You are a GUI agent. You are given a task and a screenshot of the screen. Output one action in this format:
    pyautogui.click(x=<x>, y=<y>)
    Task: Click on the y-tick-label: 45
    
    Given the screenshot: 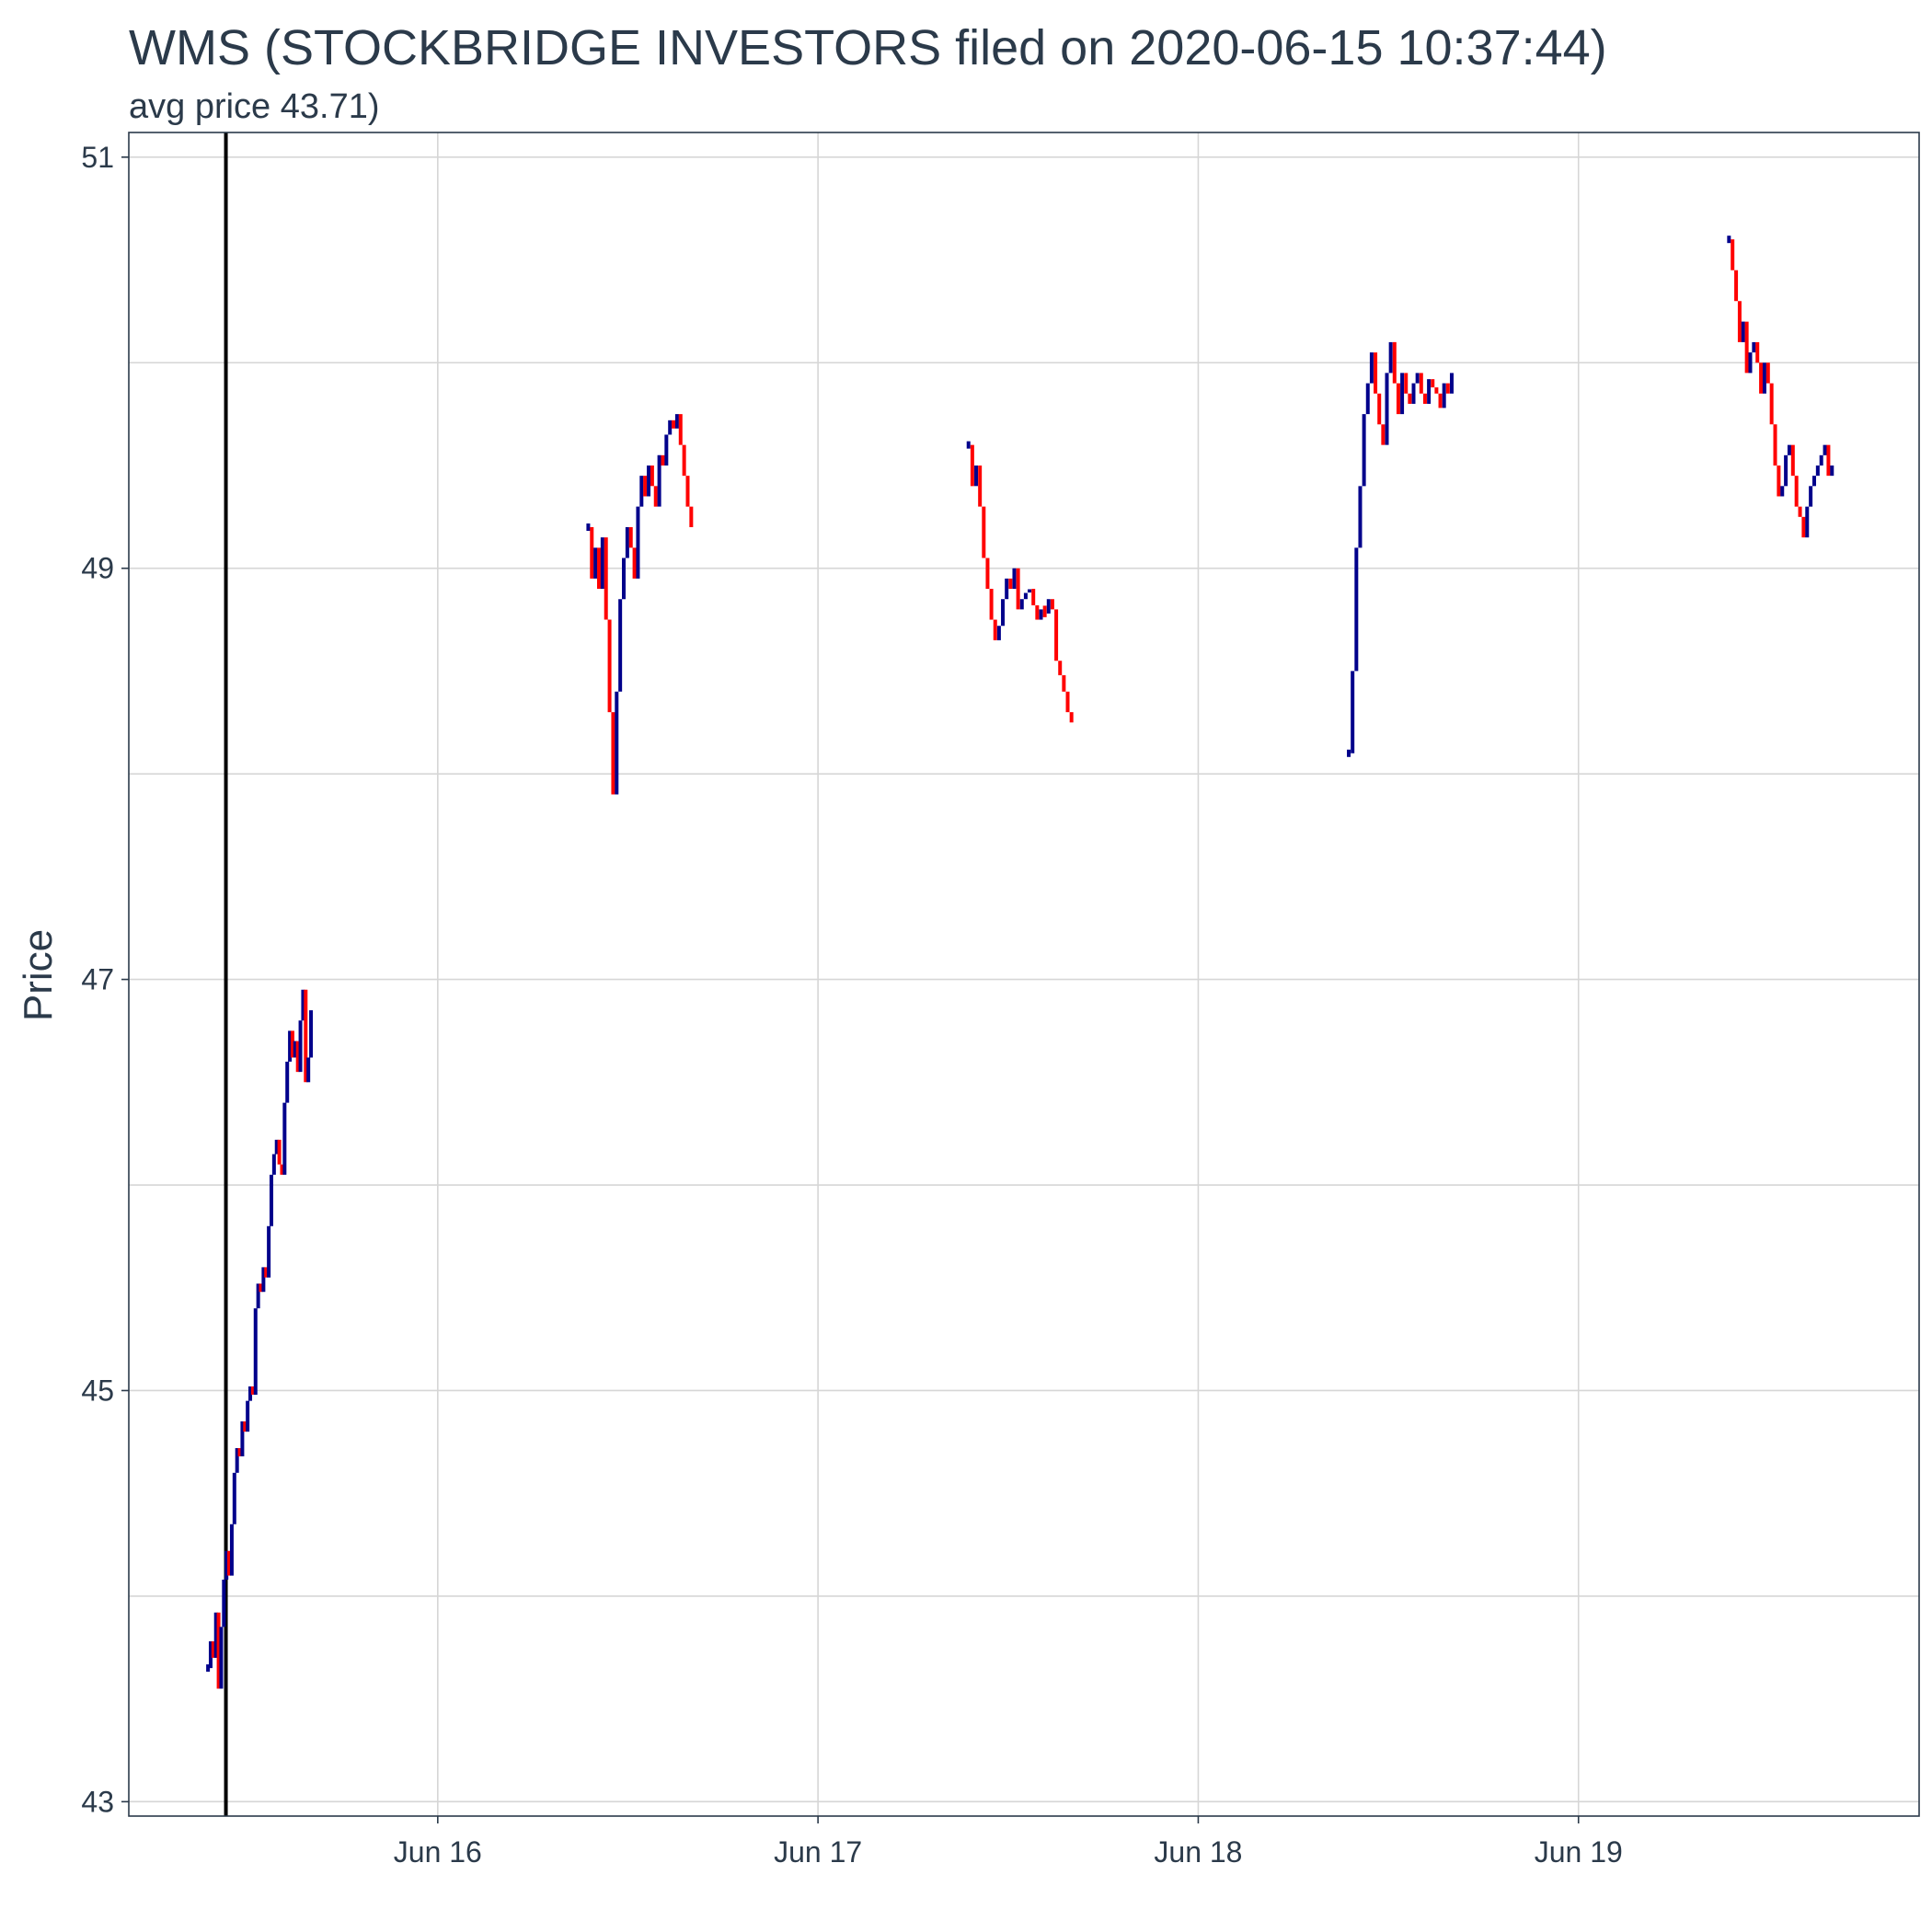 What is the action you would take?
    pyautogui.click(x=97, y=1390)
    